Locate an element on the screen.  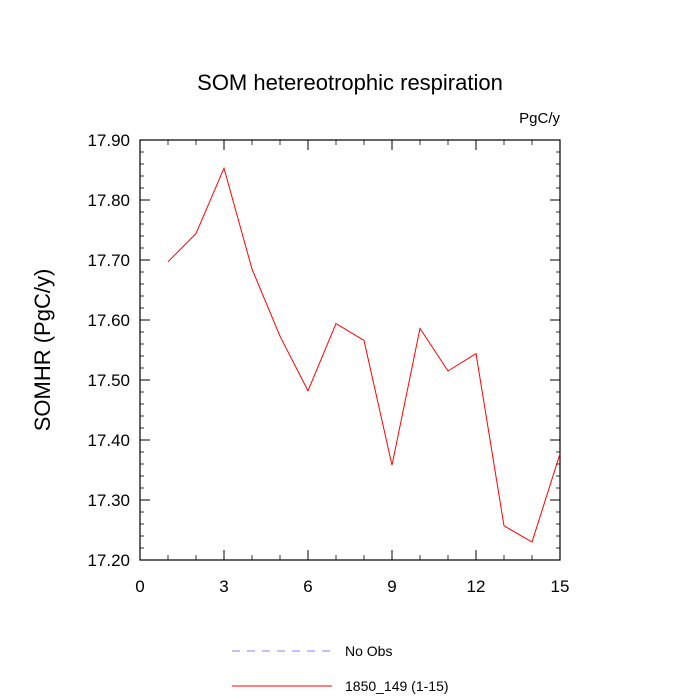
y-tick-label: 17.30 is located at coordinates (108, 500).